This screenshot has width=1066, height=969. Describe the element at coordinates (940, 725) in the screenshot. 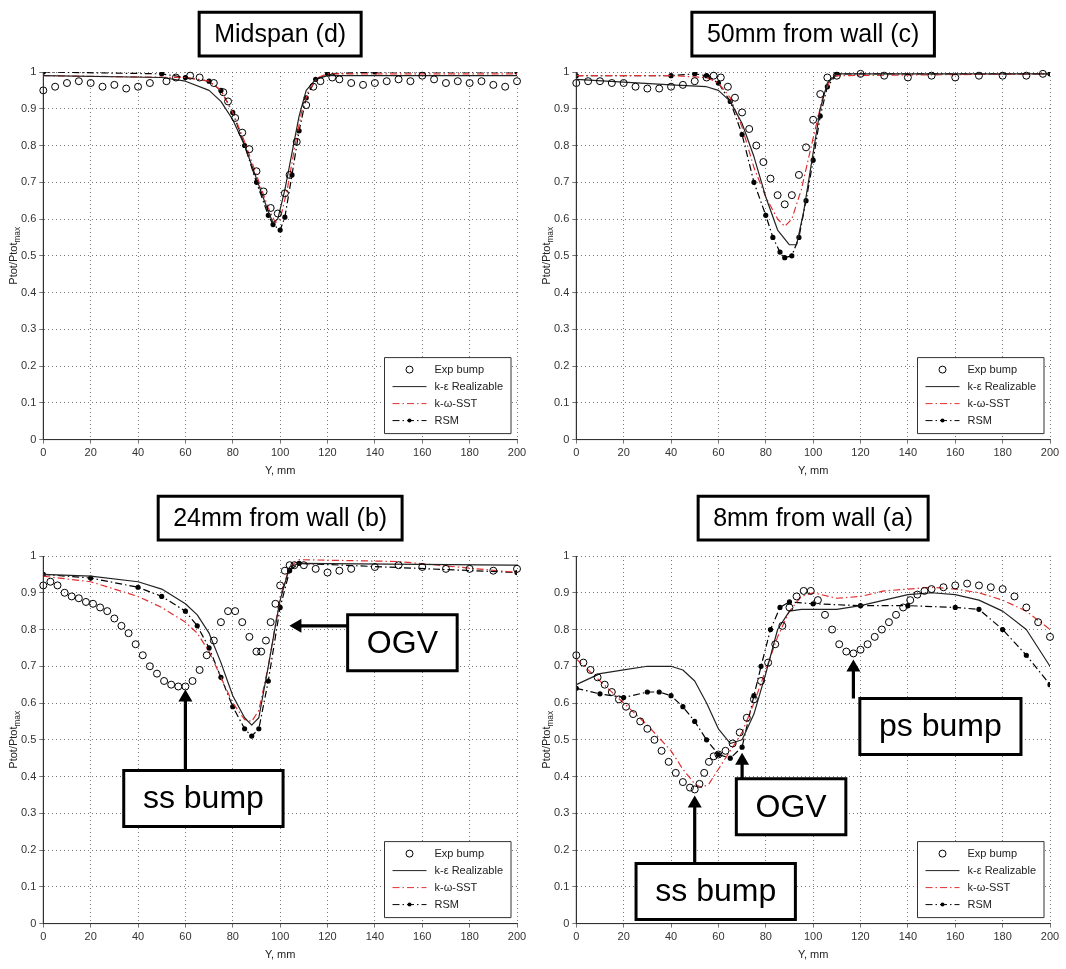

I see `annotation: ps bump` at that location.